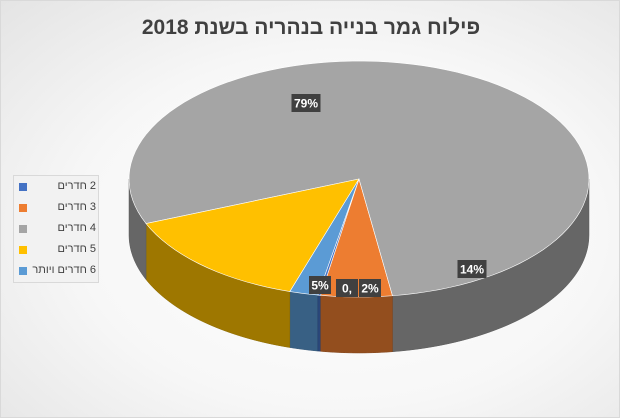  I want to click on legend-label: 3 חדרים, so click(77, 207).